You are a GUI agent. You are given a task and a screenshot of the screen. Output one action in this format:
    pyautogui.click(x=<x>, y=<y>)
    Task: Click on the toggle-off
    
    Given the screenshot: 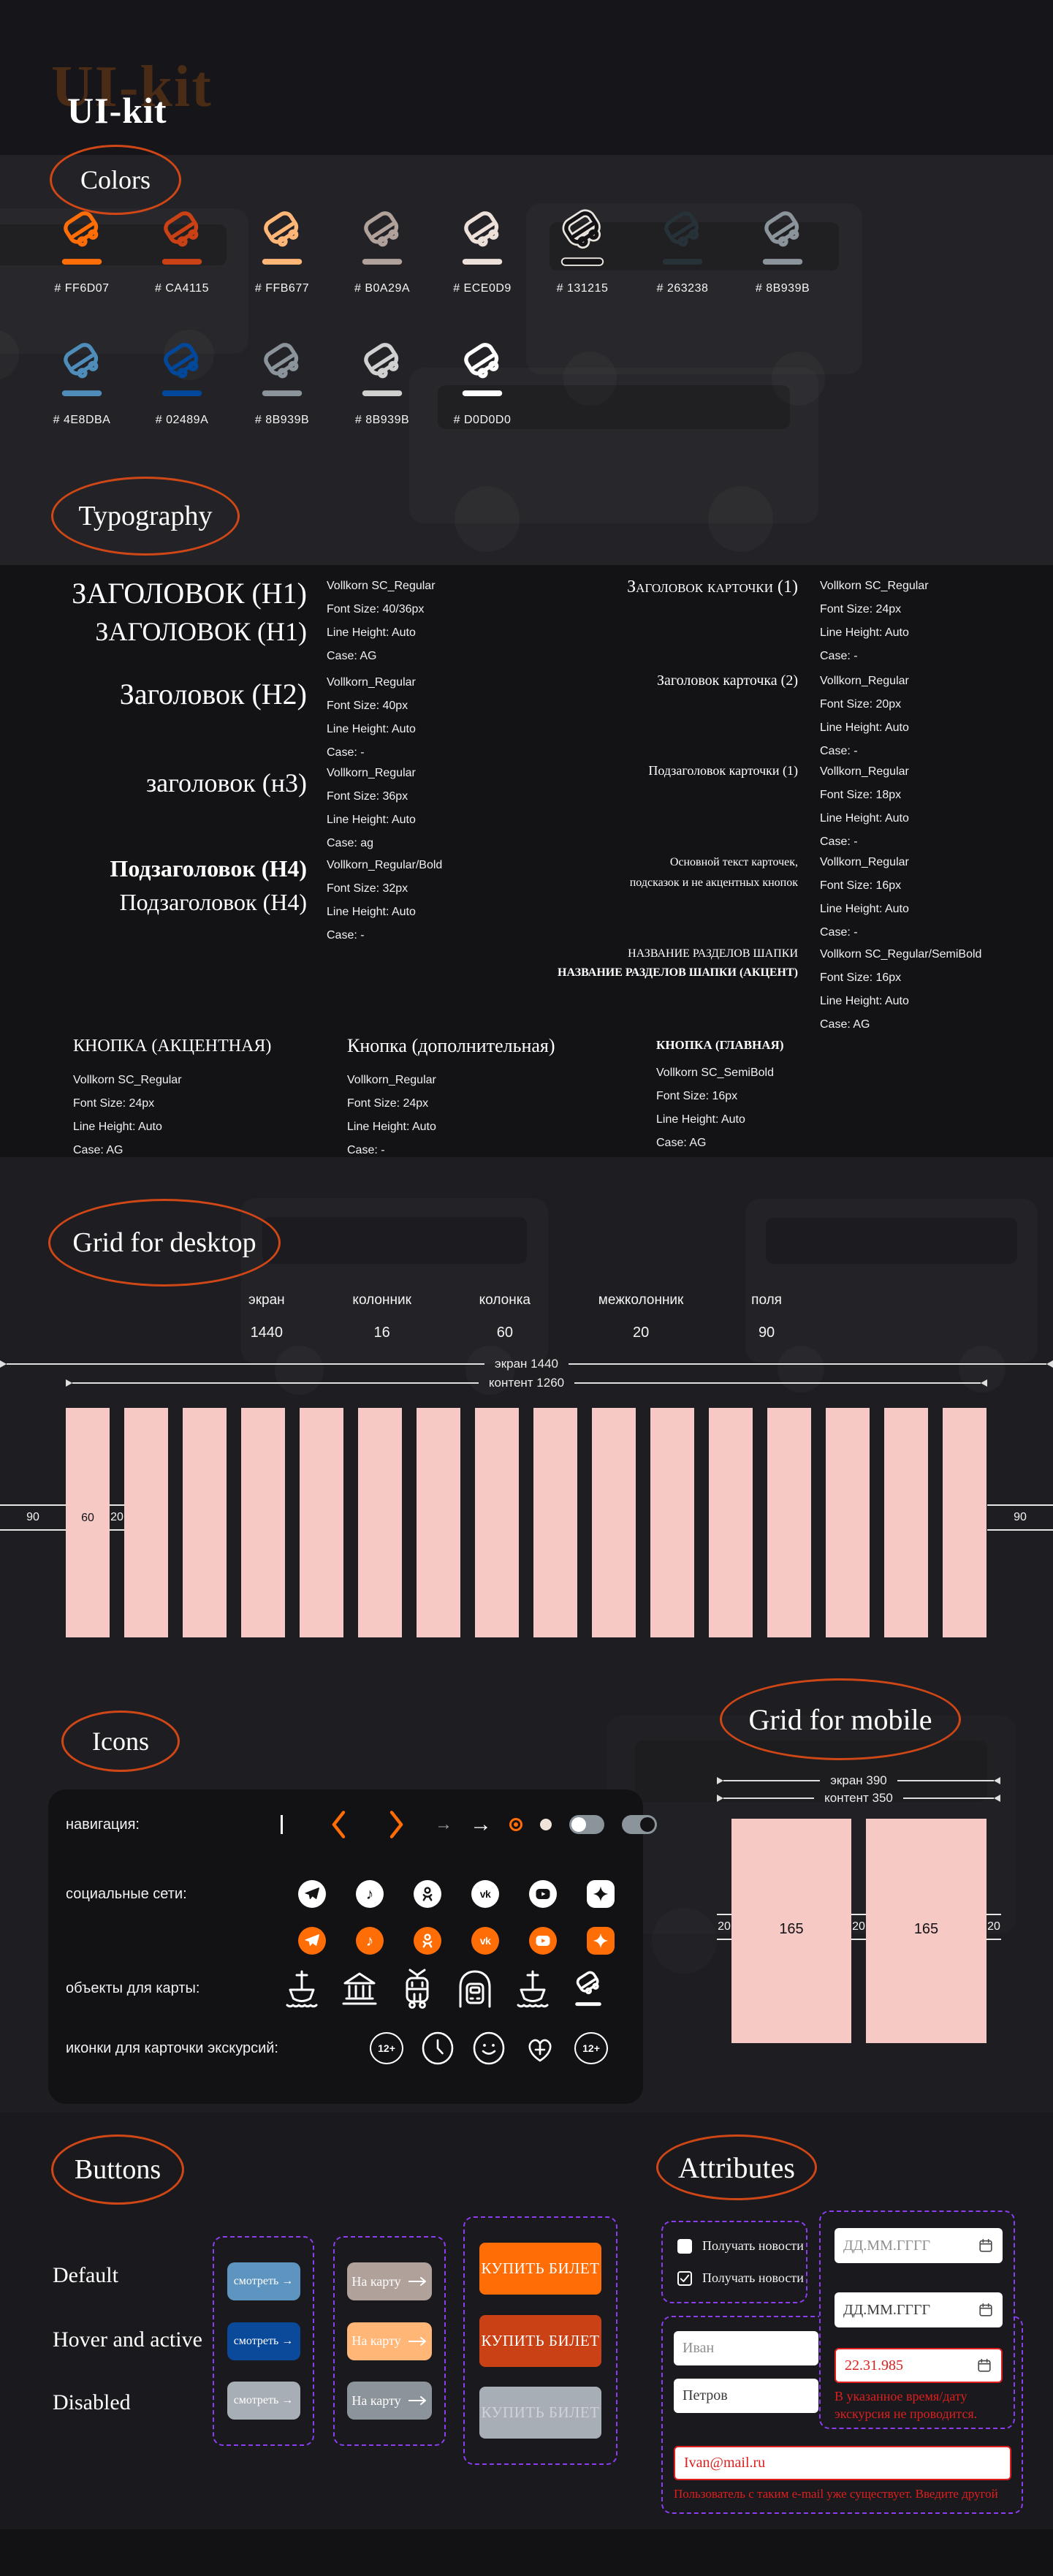 What is the action you would take?
    pyautogui.click(x=639, y=1824)
    